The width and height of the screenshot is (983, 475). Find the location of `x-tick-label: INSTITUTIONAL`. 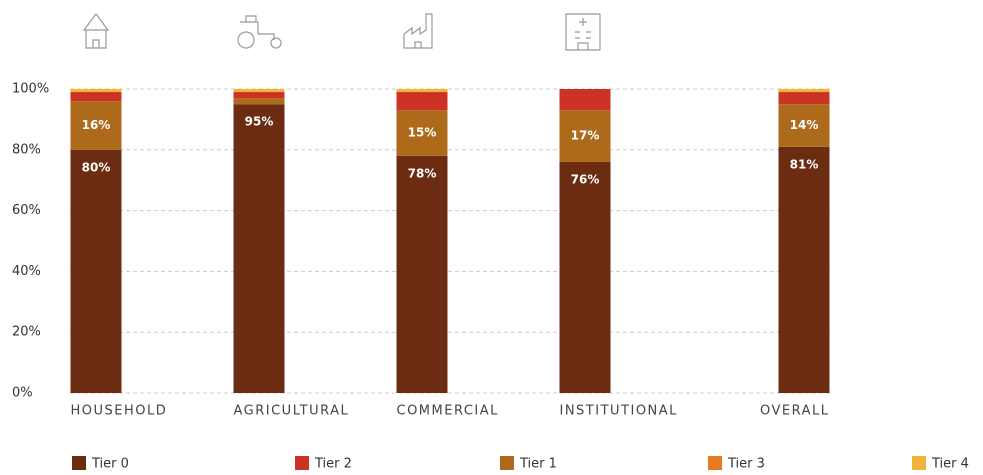

x-tick-label: INSTITUTIONAL is located at coordinates (619, 411).